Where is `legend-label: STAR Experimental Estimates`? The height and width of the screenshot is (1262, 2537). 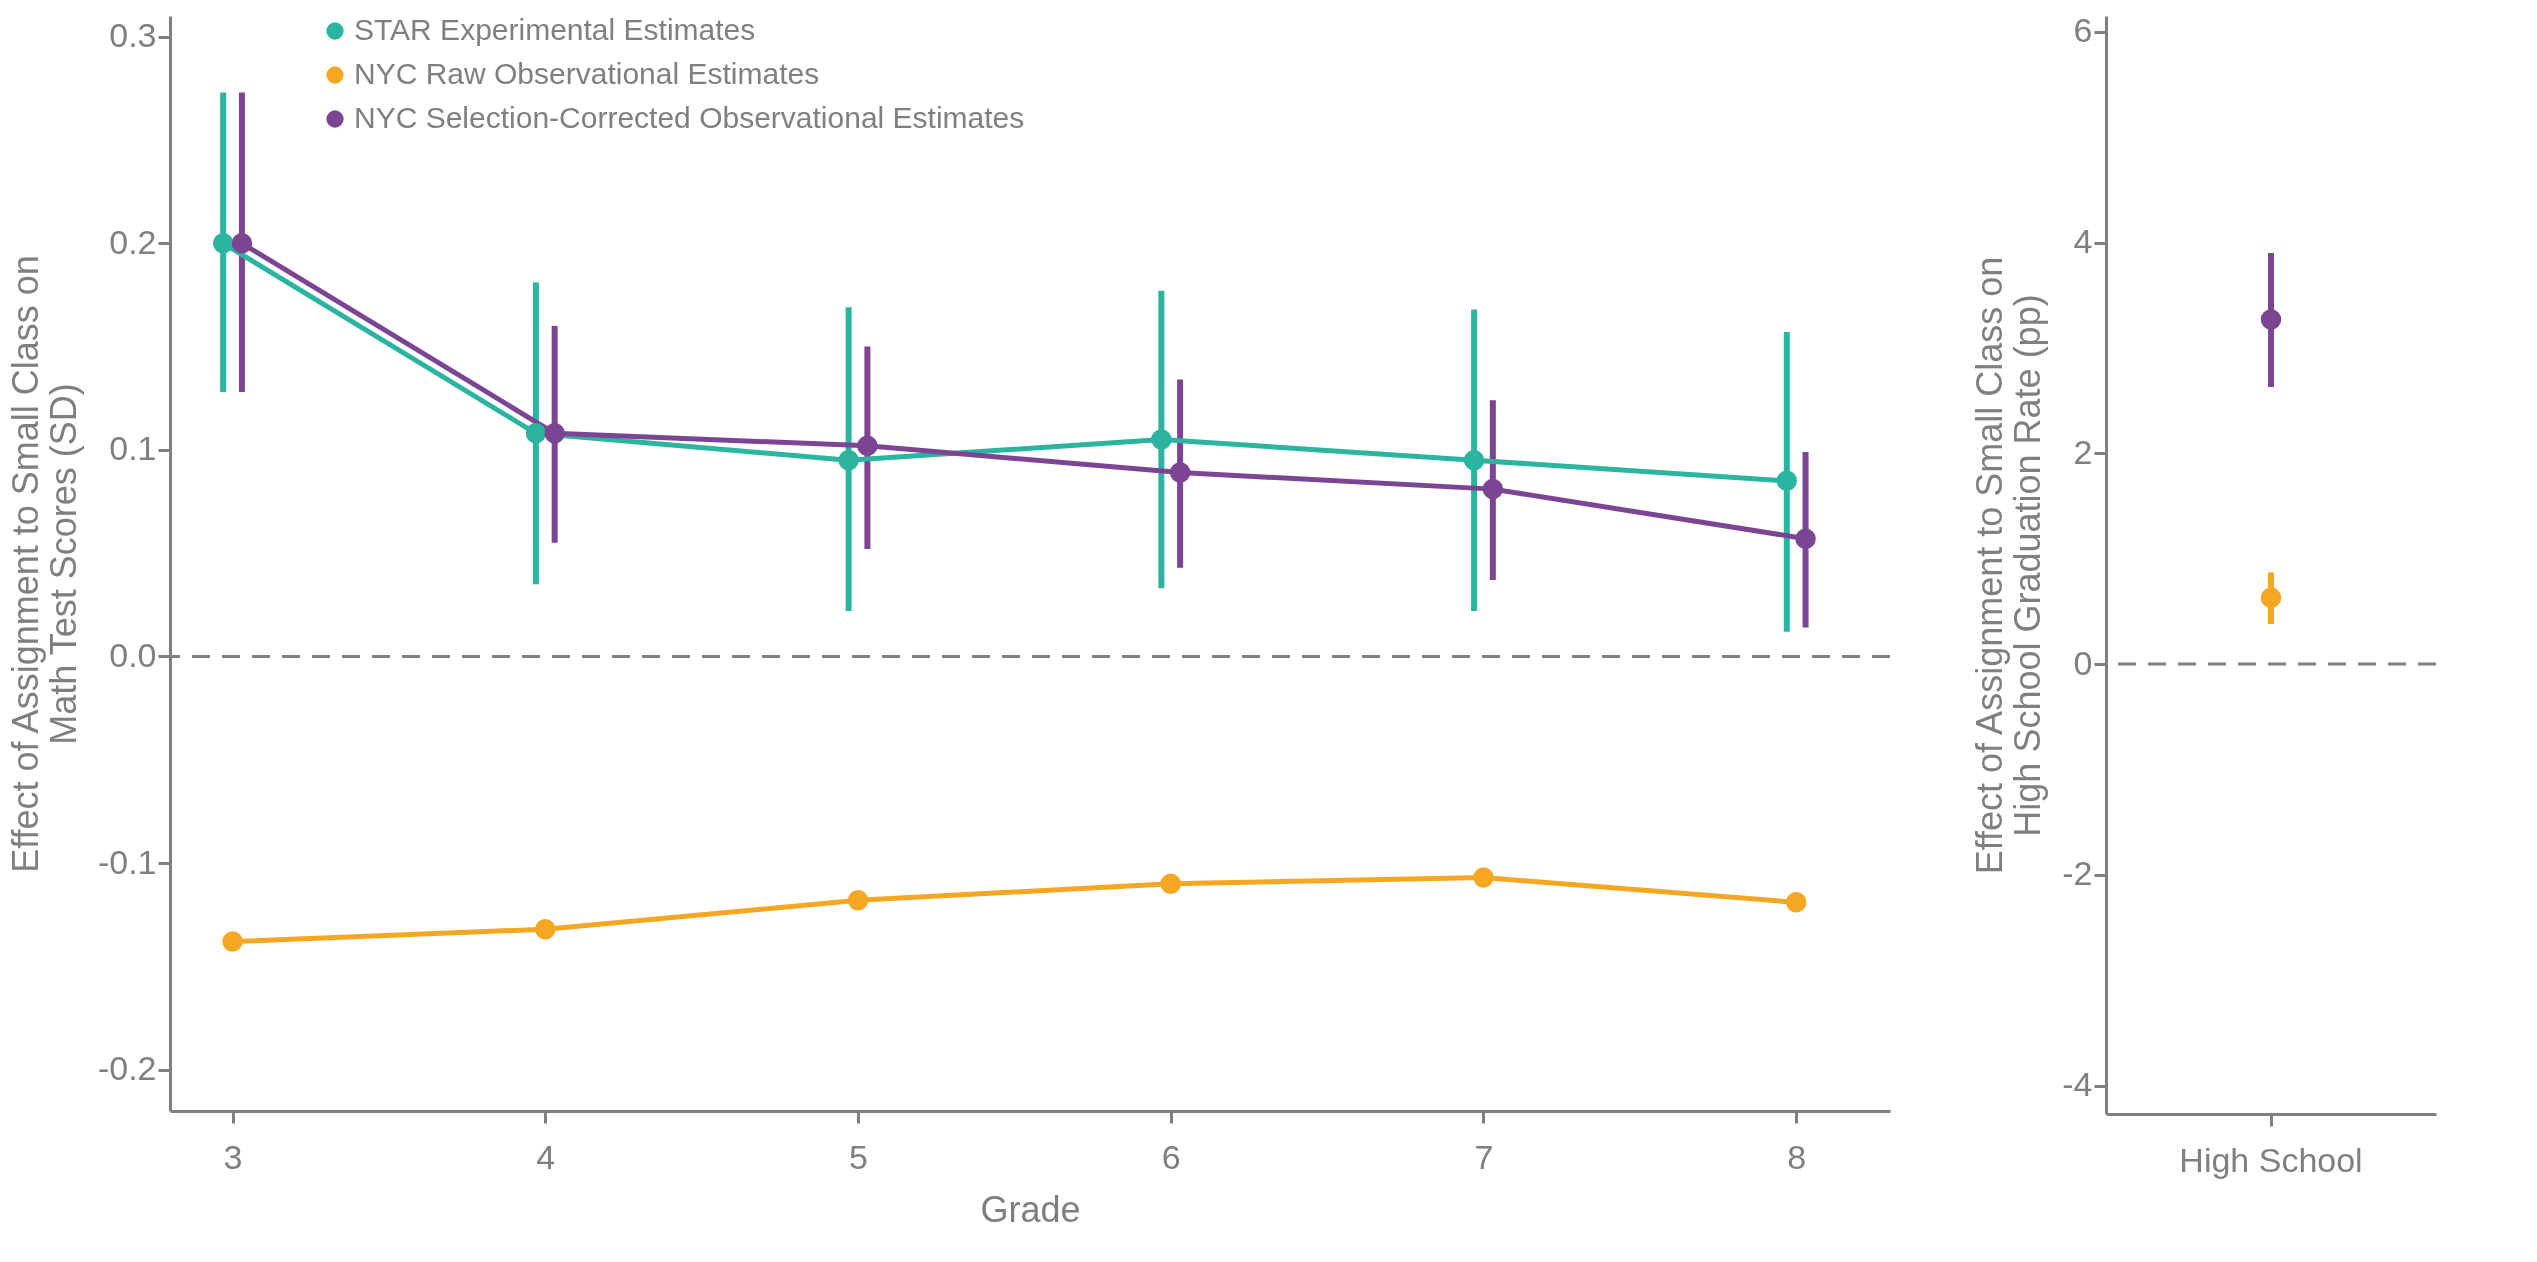
legend-label: STAR Experimental Estimates is located at coordinates (555, 29).